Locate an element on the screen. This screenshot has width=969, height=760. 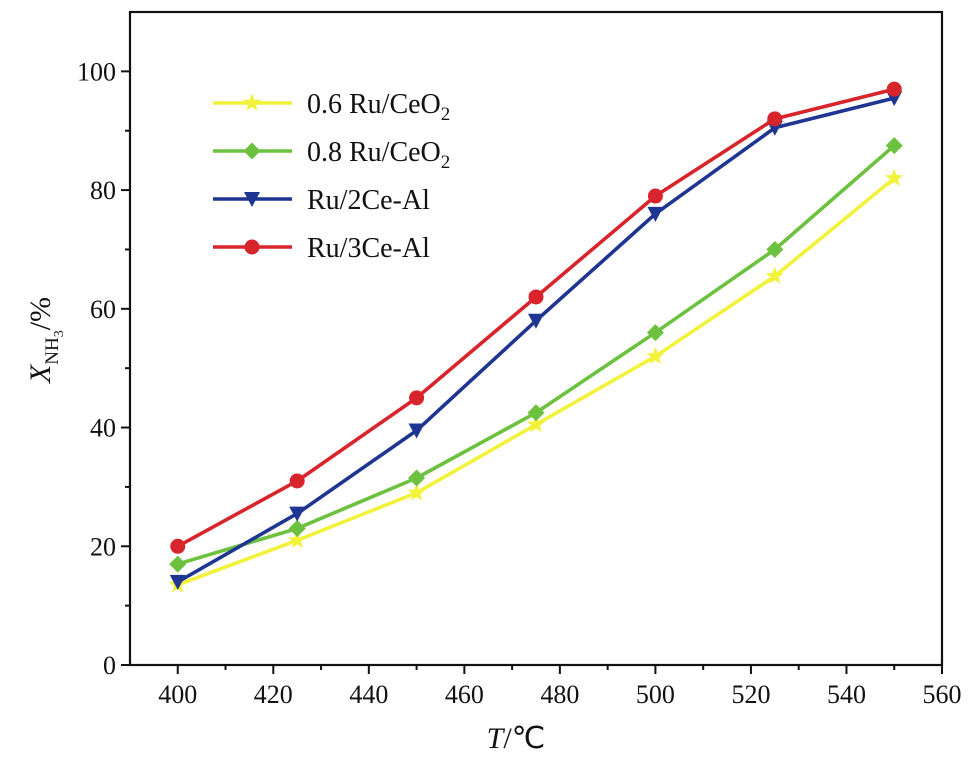
y-tick-label: 60 is located at coordinates (103, 309).